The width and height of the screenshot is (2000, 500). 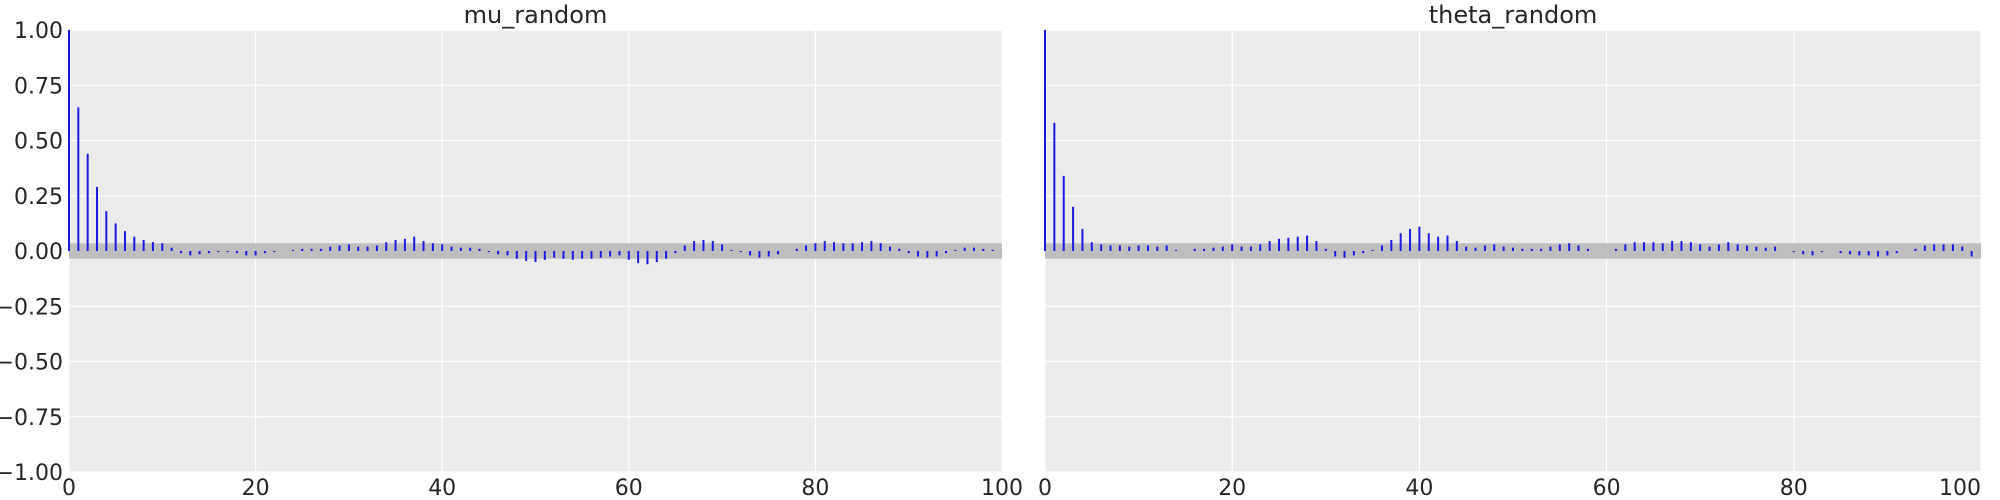 I want to click on y-tick-label: 0.00, so click(x=38, y=252).